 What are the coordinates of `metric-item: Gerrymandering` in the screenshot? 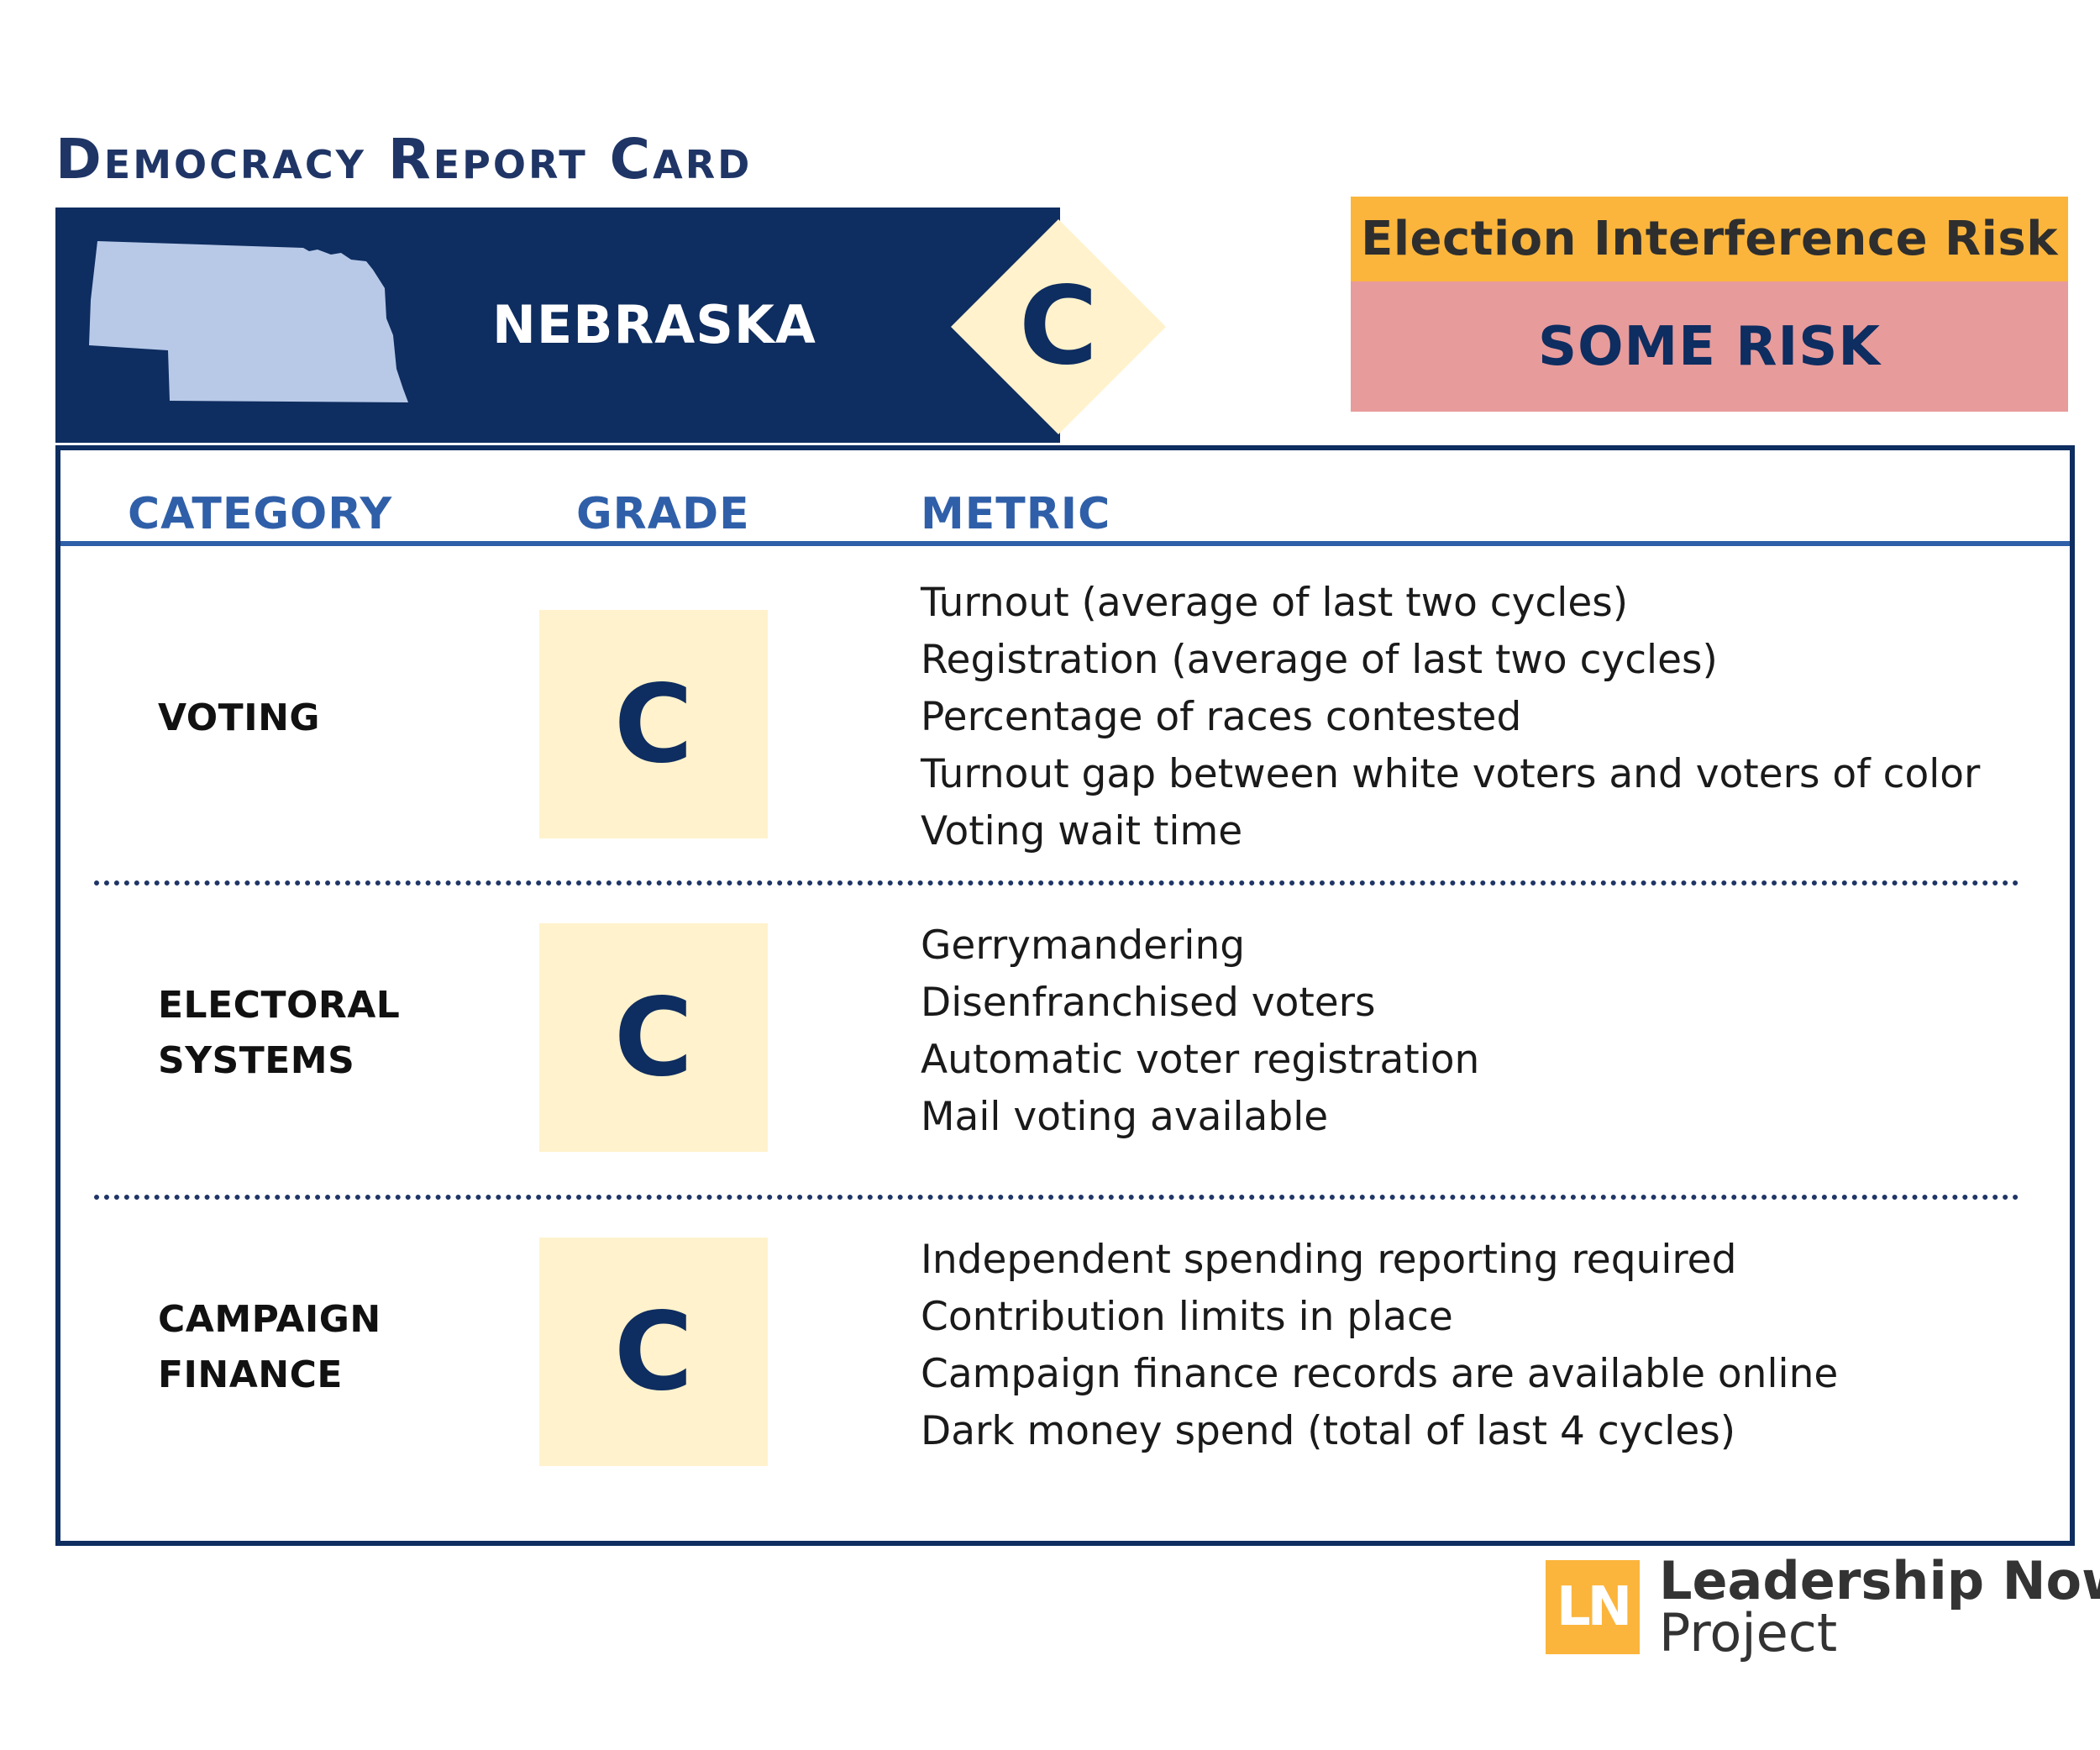 It's located at (1083, 945).